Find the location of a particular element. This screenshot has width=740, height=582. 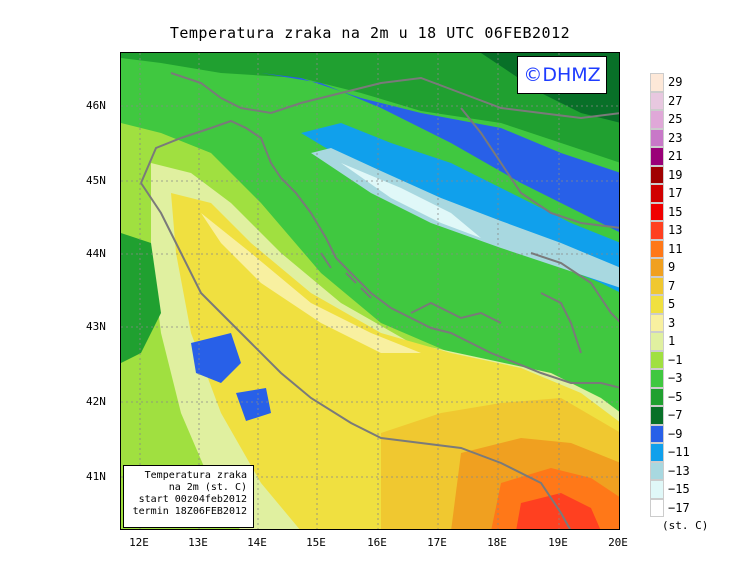

legend-label: 11 is located at coordinates (675, 248).